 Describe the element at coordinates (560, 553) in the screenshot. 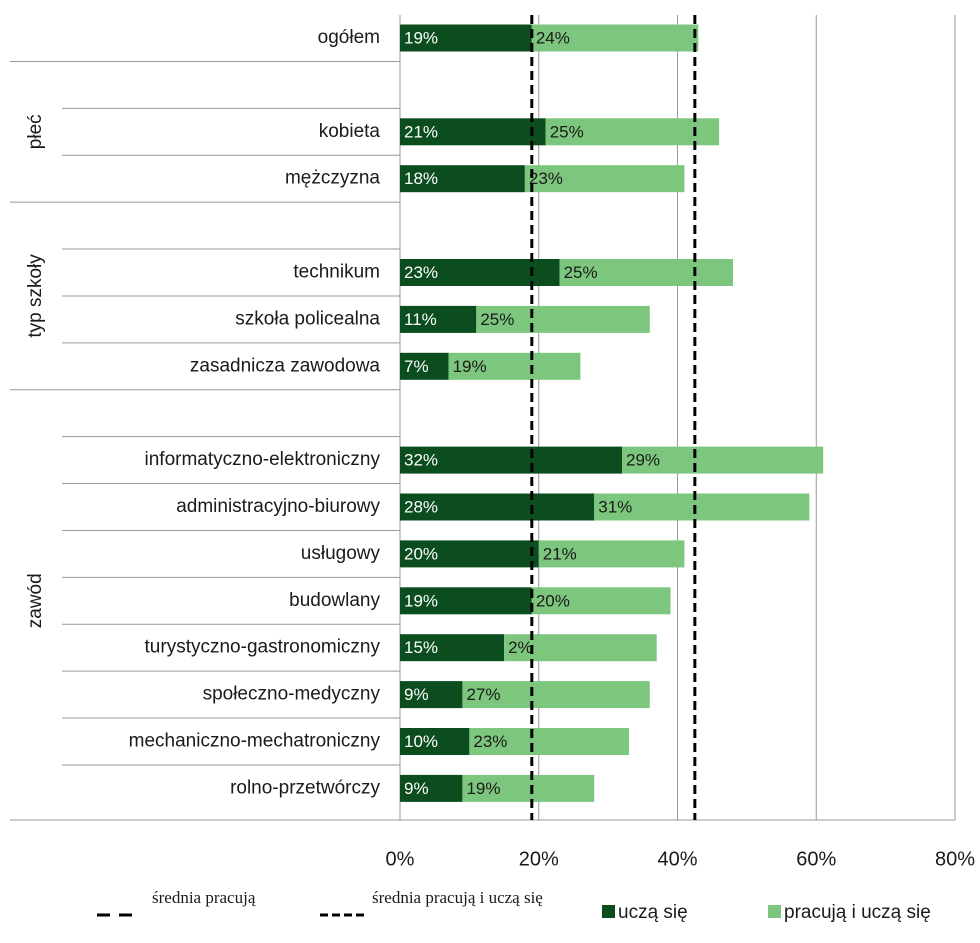

I see `data-label-pracują-i-uczą-się-usługowy: 21%` at that location.